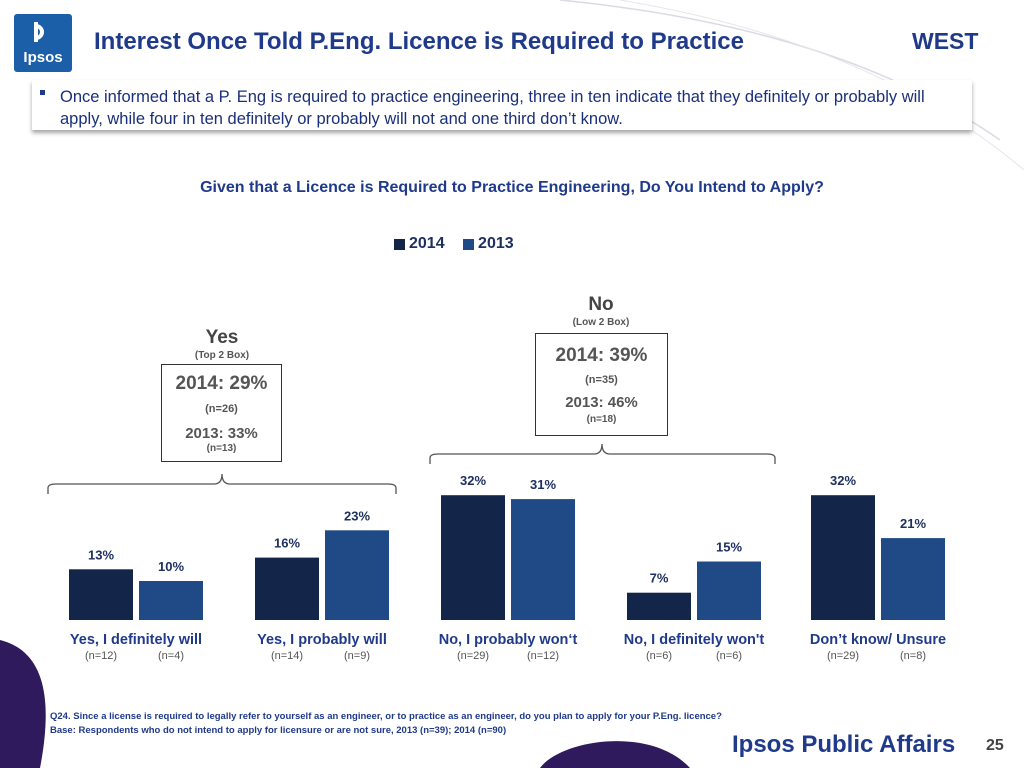 The height and width of the screenshot is (768, 1024). I want to click on yes-summary-box: 2014: 29% (n=26) 2013: 33% (n=13), so click(221, 413).